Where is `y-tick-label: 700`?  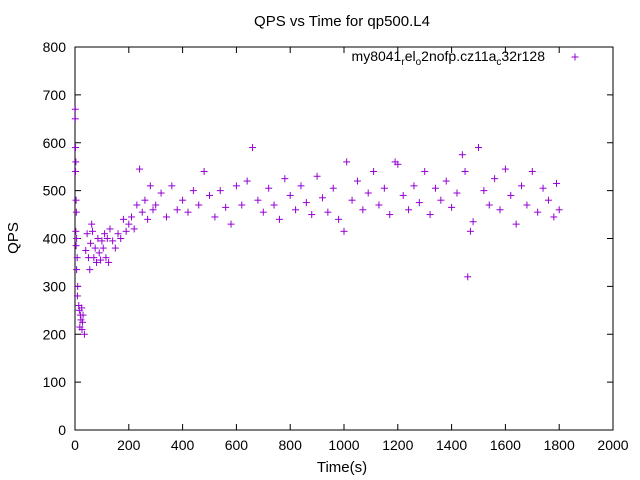 y-tick-label: 700 is located at coordinates (55, 95).